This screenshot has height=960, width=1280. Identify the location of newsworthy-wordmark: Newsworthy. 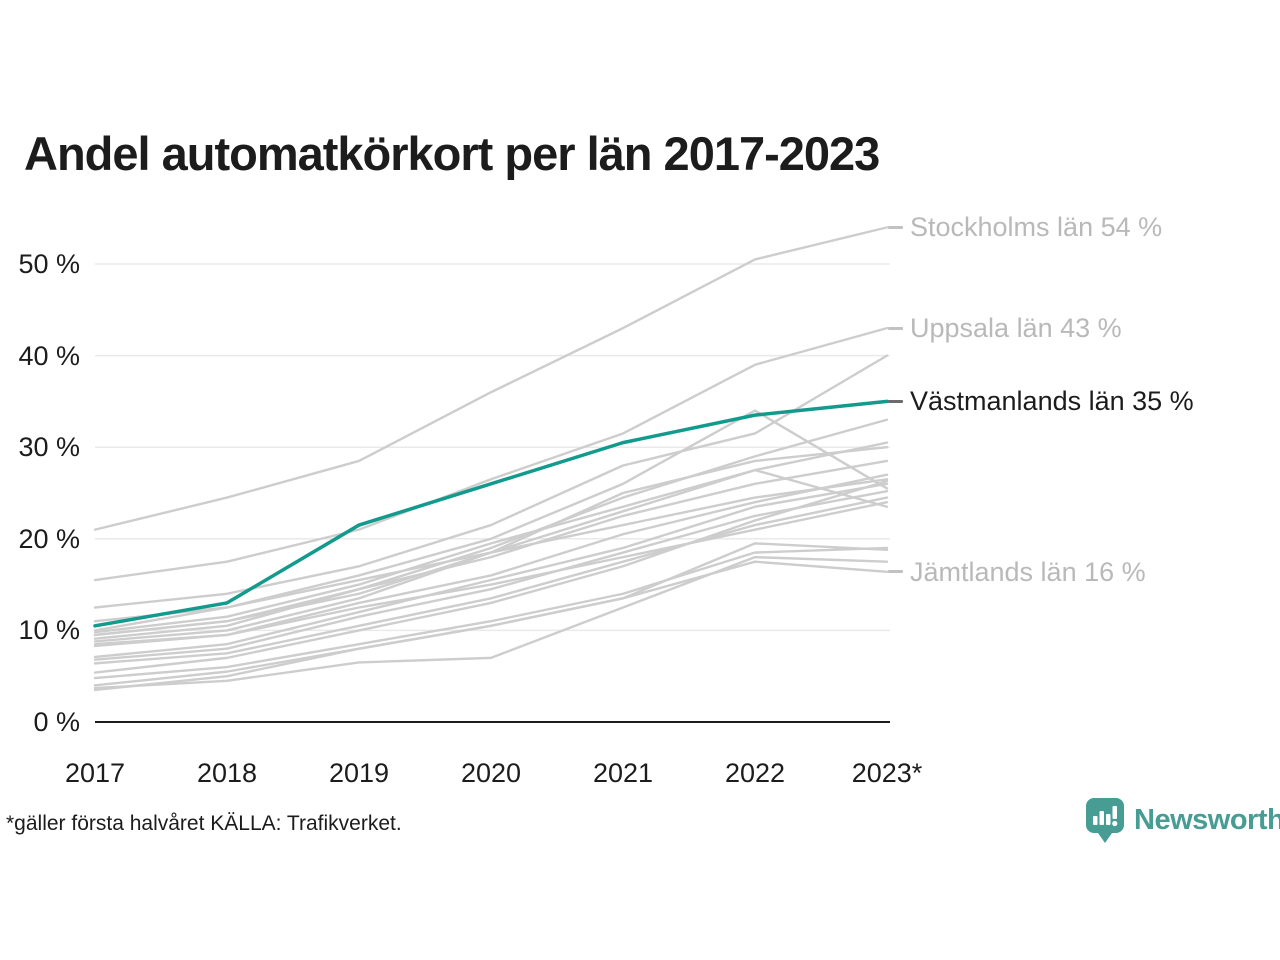
(1207, 820).